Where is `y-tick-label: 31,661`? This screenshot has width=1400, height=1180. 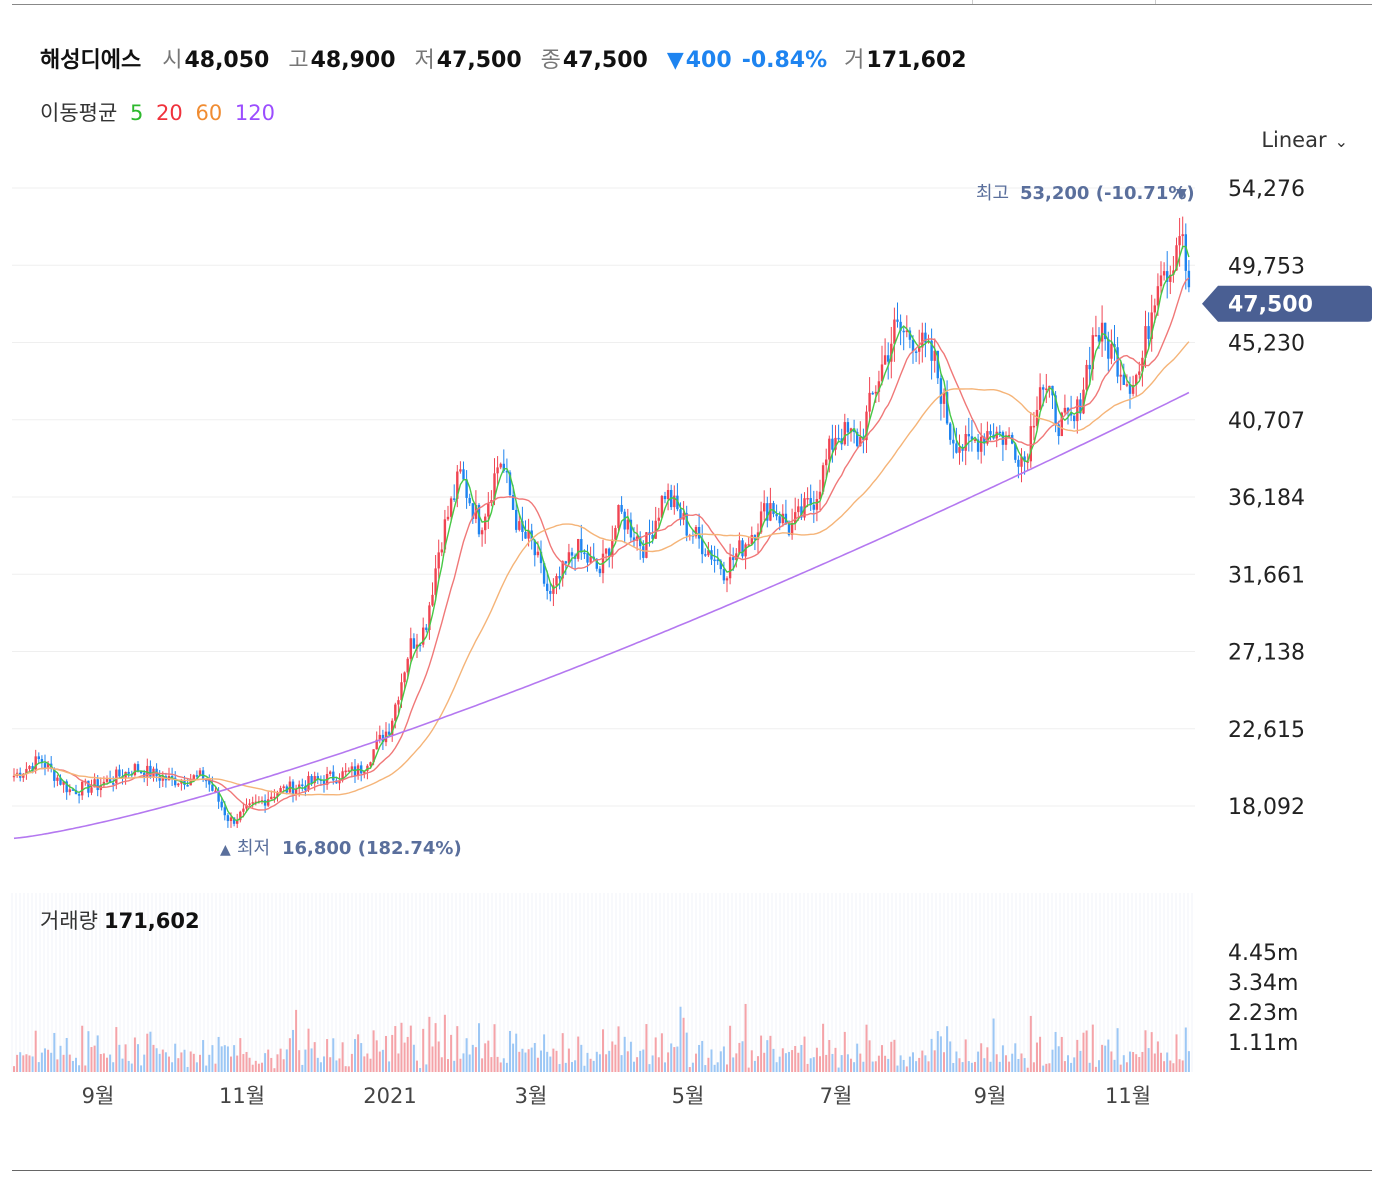
y-tick-label: 31,661 is located at coordinates (1266, 575).